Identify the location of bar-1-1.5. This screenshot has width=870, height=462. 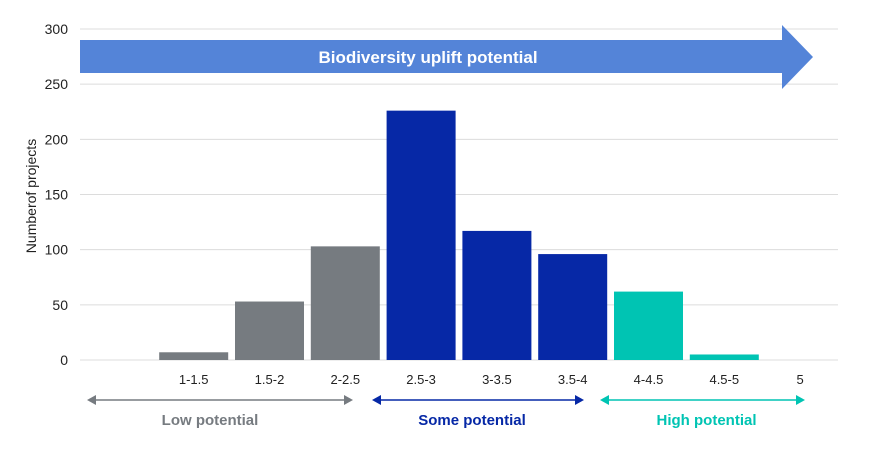
(194, 356).